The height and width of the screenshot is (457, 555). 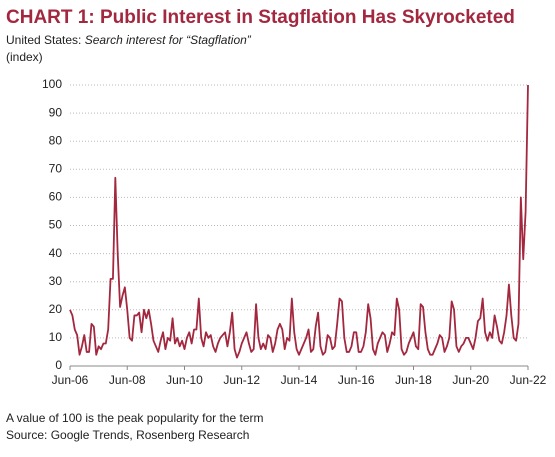 I want to click on x-tick-label: Jun-18, so click(x=413, y=380).